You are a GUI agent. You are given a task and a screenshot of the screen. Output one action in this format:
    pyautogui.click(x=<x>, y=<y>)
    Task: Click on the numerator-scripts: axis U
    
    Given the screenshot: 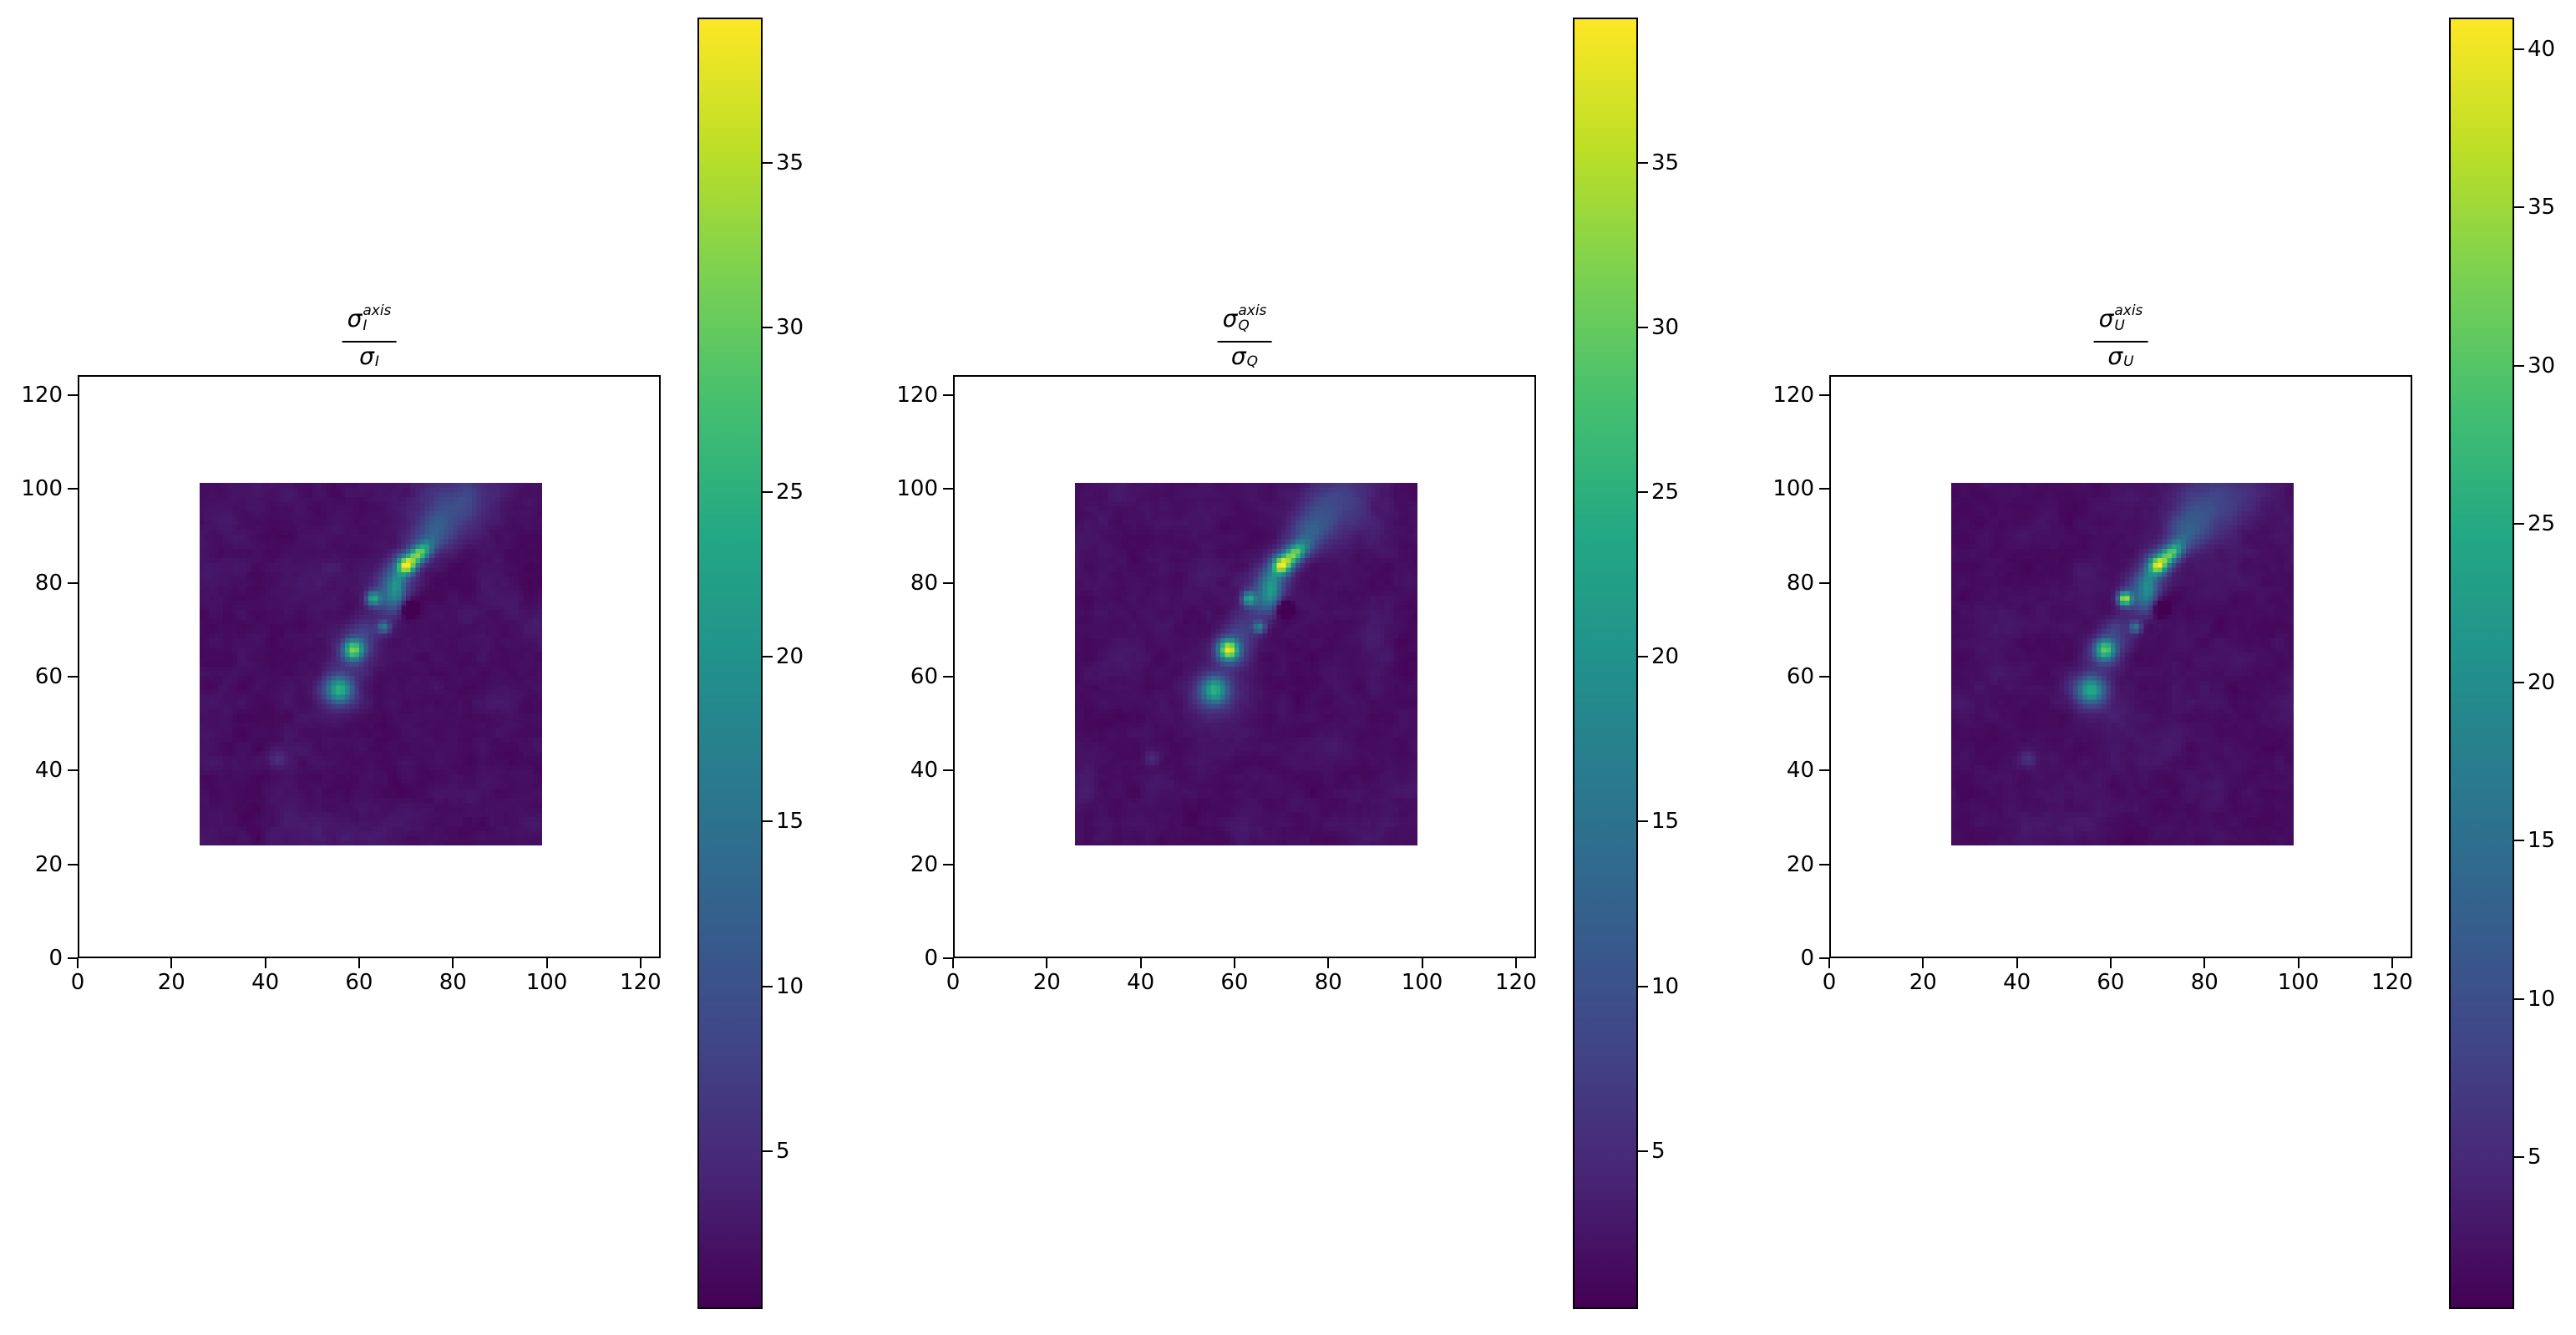 What is the action you would take?
    pyautogui.click(x=2128, y=318)
    